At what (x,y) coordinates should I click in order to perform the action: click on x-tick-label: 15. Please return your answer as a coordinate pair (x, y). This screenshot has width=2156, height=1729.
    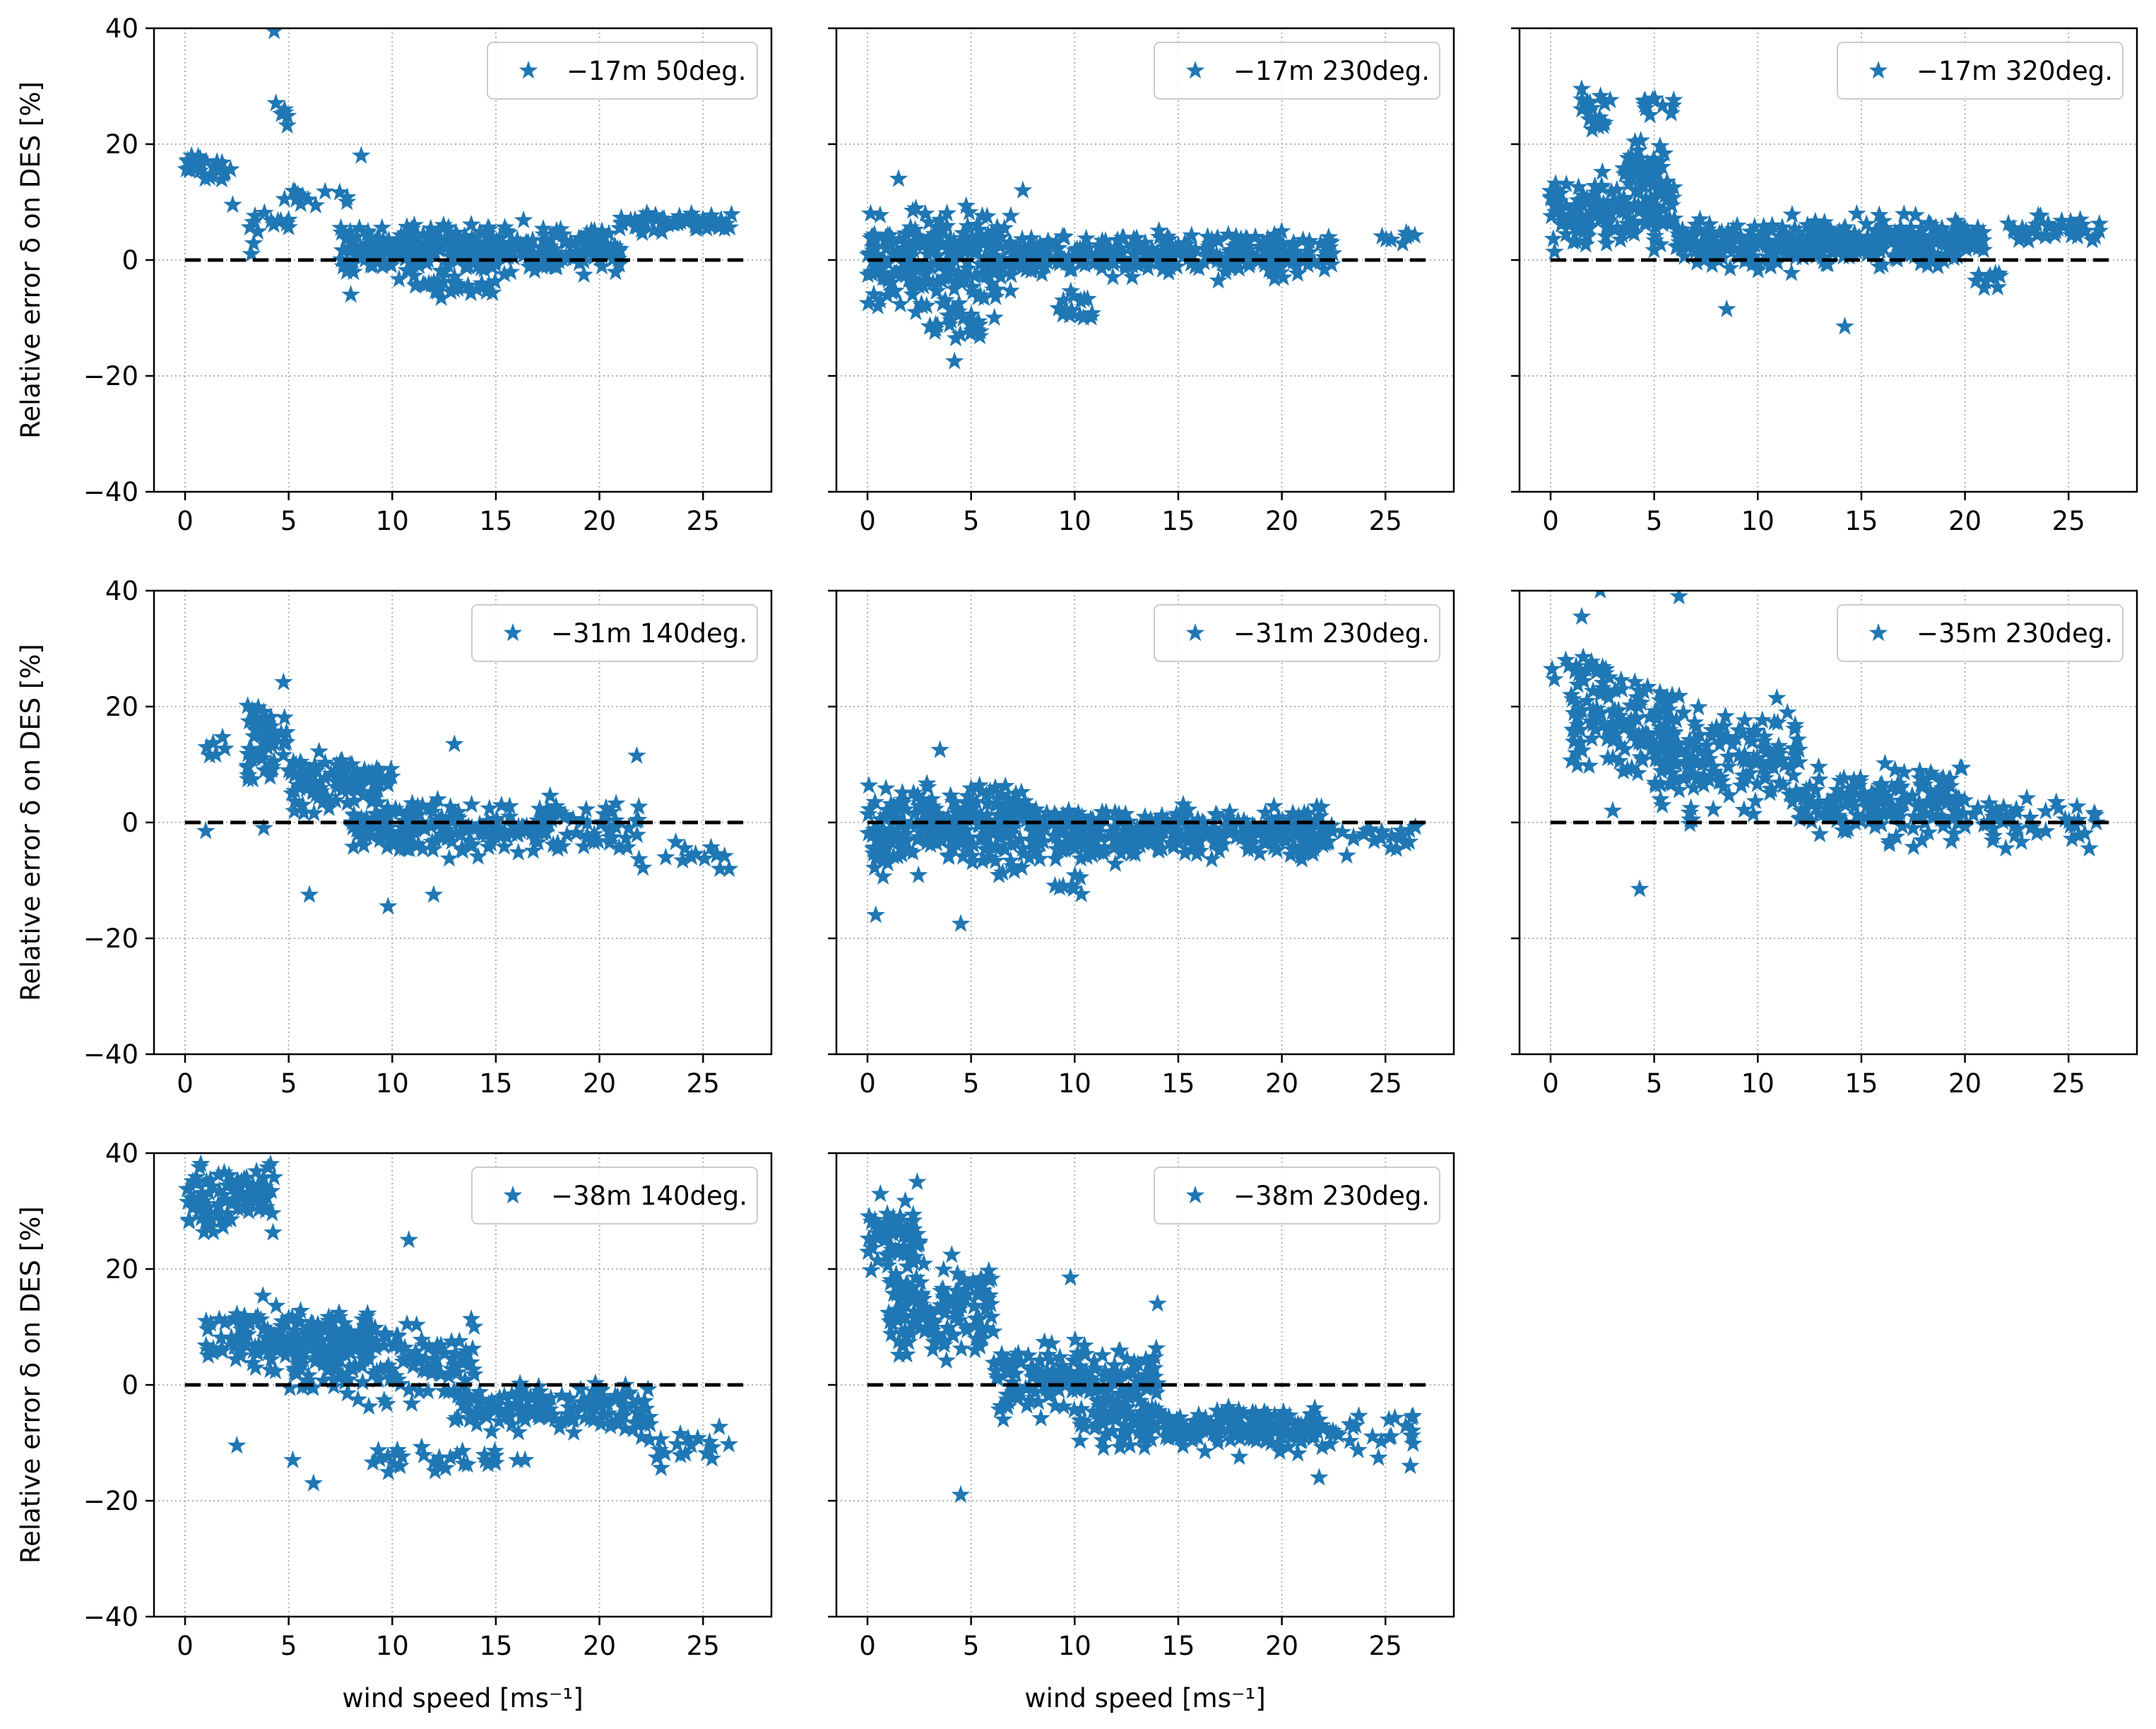
    Looking at the image, I should click on (495, 1646).